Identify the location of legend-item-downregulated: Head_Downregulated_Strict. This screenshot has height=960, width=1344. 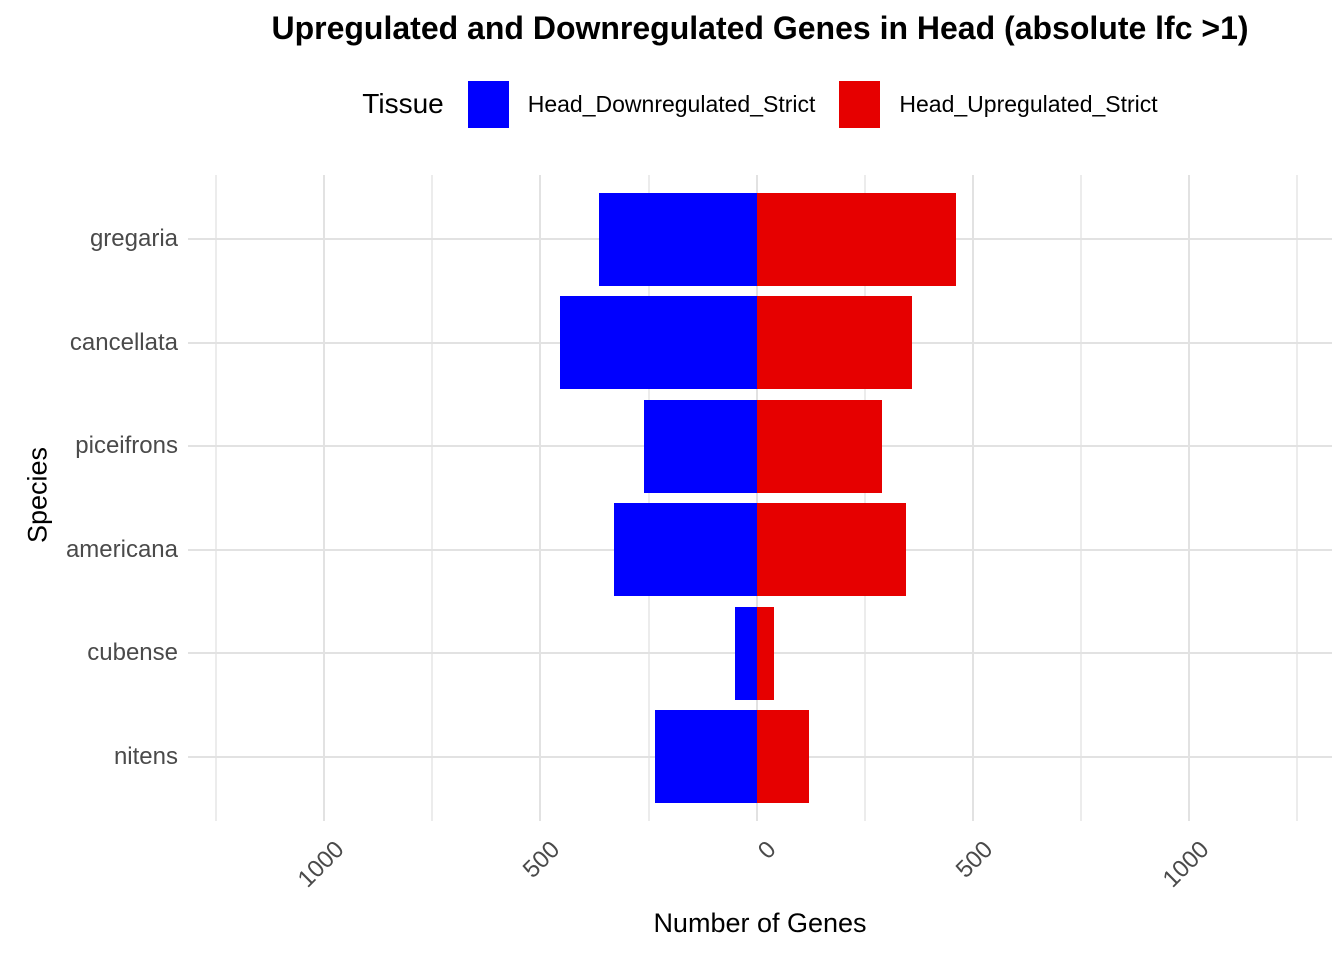
(641, 104).